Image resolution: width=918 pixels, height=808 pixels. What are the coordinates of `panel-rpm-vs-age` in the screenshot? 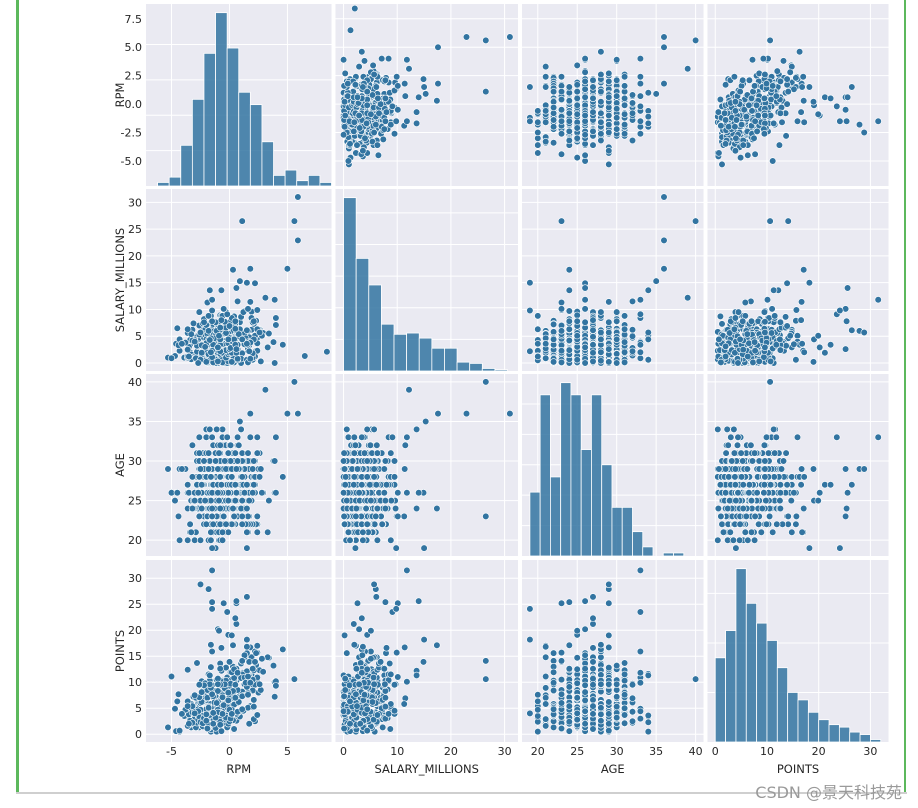 It's located at (613, 95).